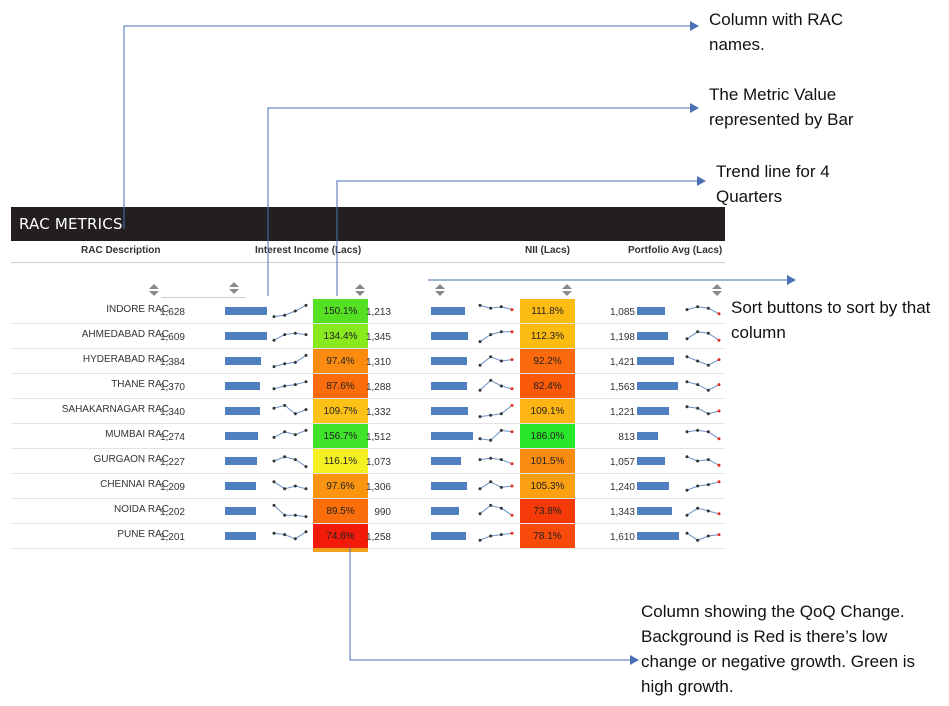 This screenshot has height=706, width=949. I want to click on portfolio-avg-value: 1,610, so click(622, 537).